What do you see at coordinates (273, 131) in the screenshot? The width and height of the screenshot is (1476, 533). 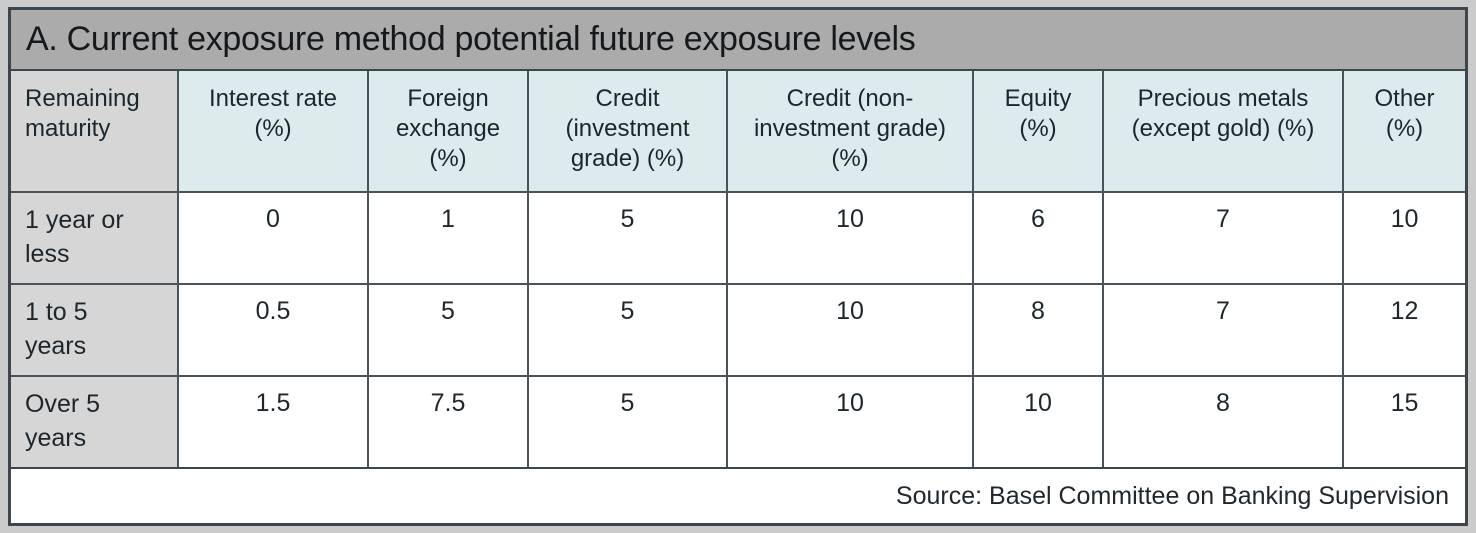 I see `column-header-interest-rate: Interest rate (%)` at bounding box center [273, 131].